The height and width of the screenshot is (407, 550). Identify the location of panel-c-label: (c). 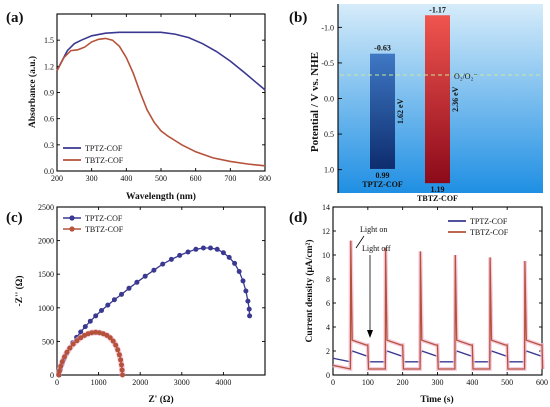
(14, 218).